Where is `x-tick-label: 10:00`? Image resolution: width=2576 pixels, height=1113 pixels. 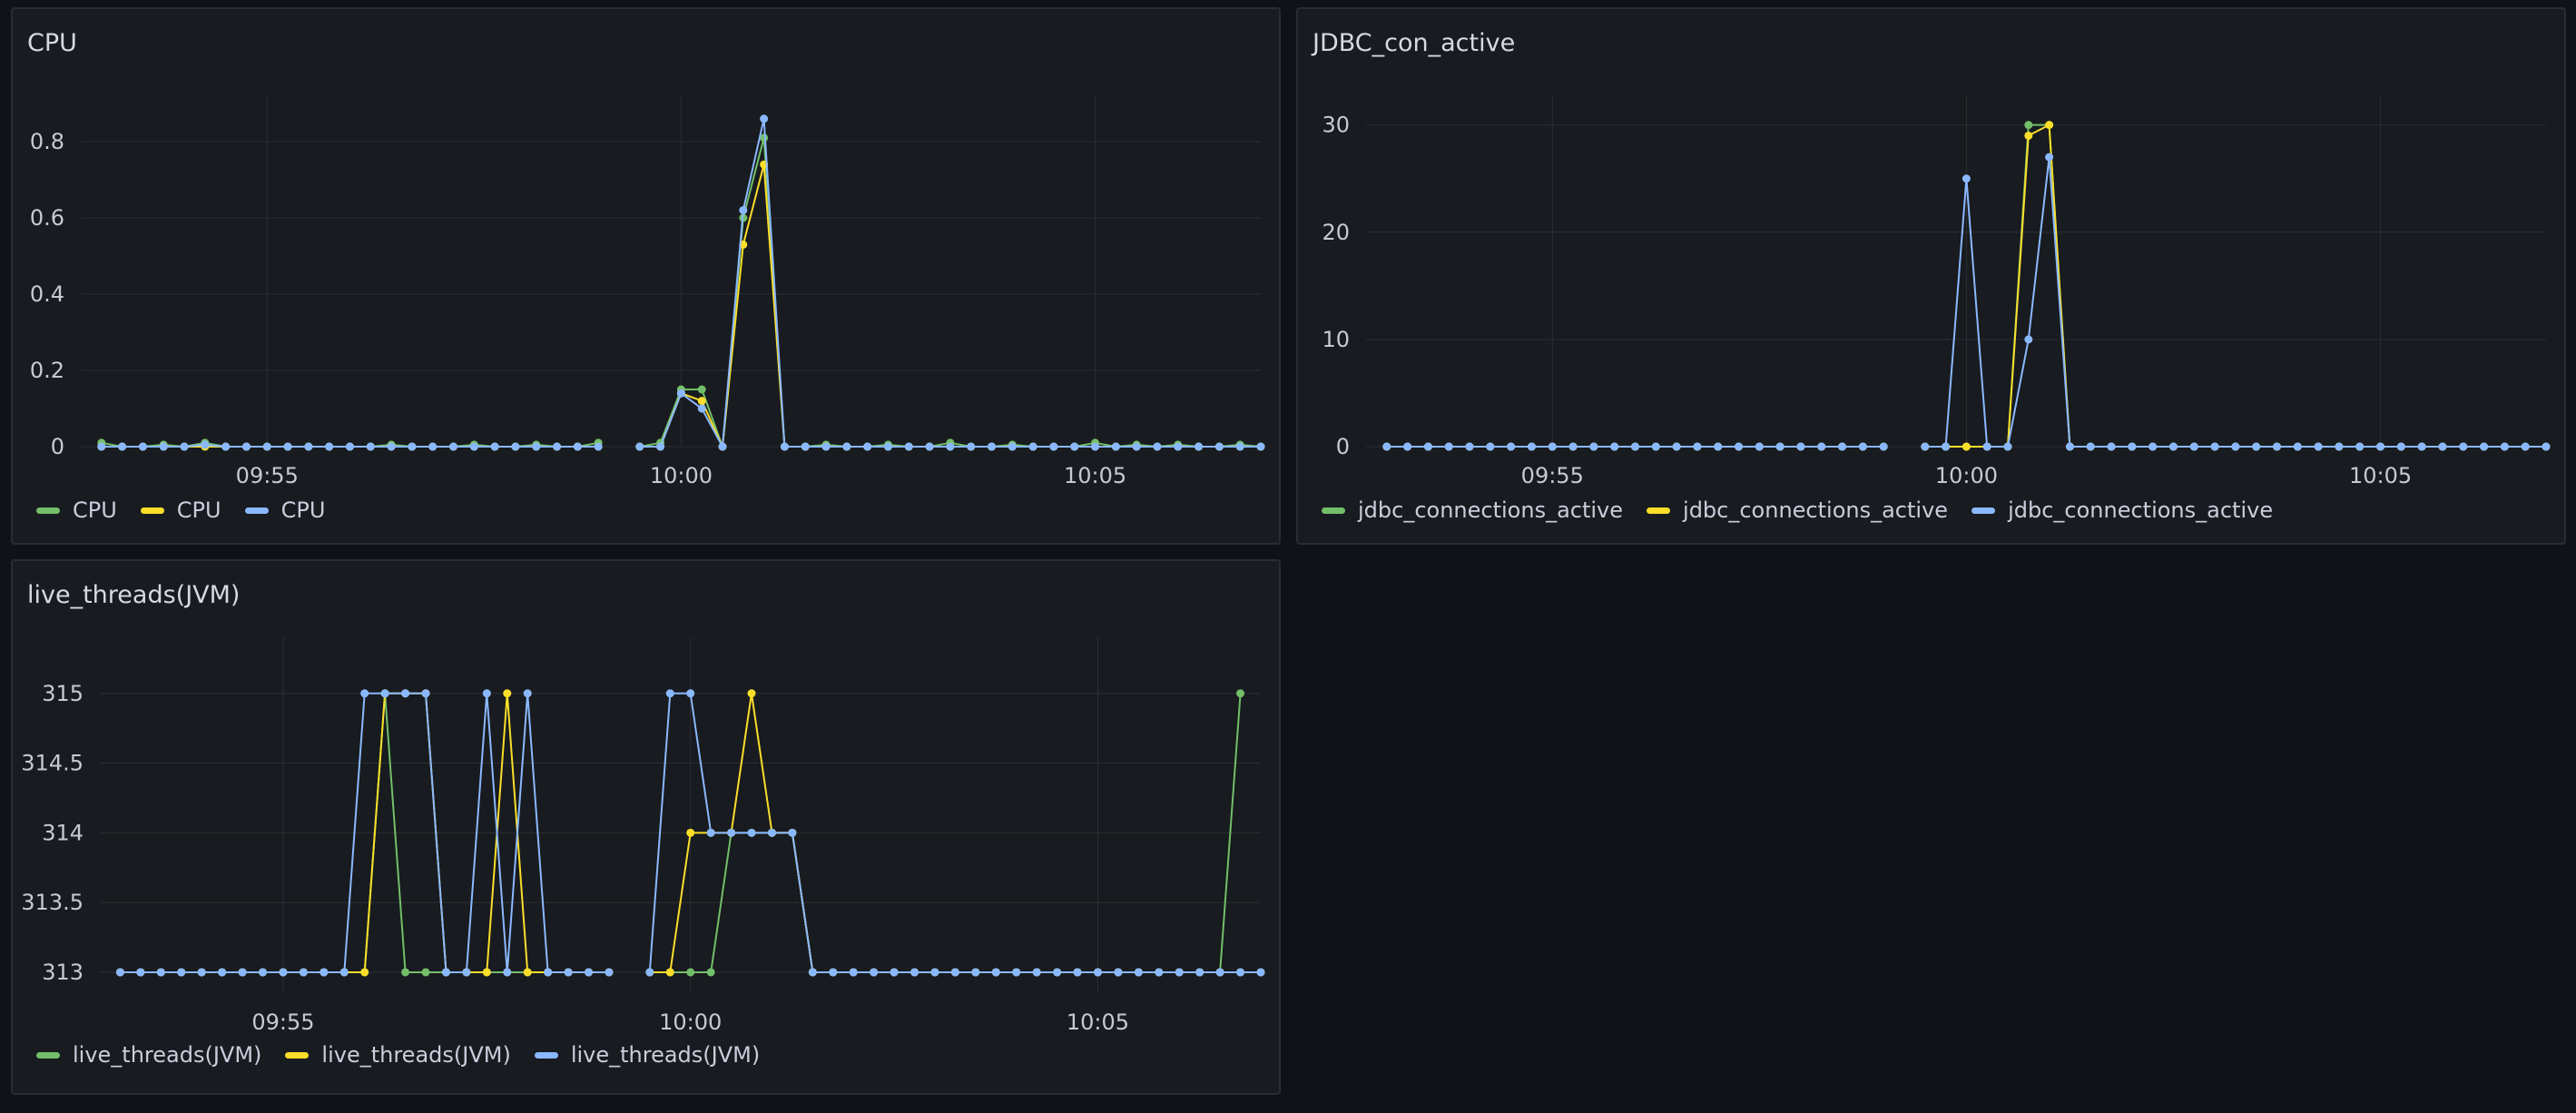
x-tick-label: 10:00 is located at coordinates (1966, 476).